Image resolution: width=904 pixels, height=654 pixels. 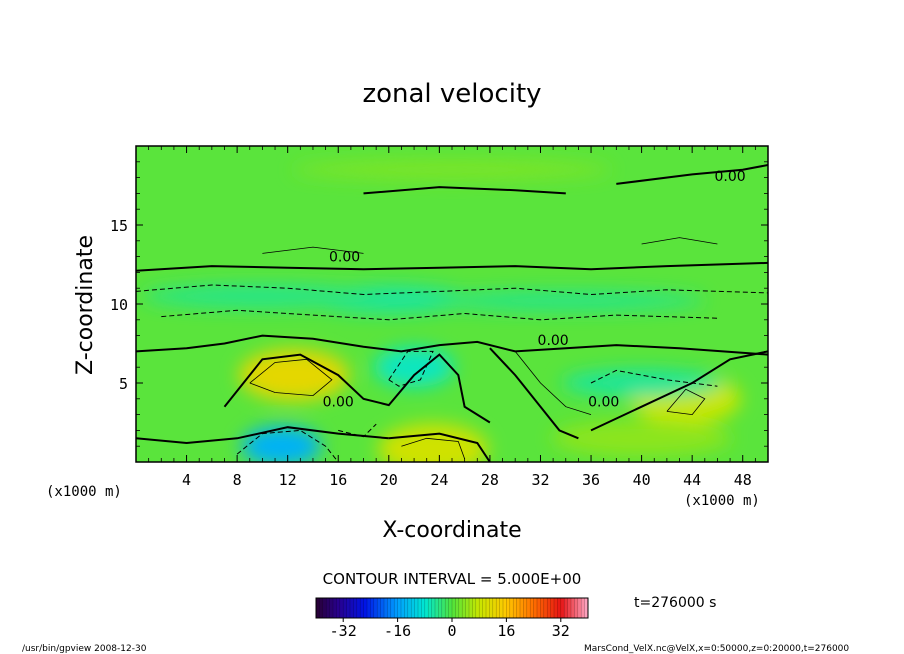 I want to click on x-unit-label-right: (x1000 m), so click(x=722, y=501).